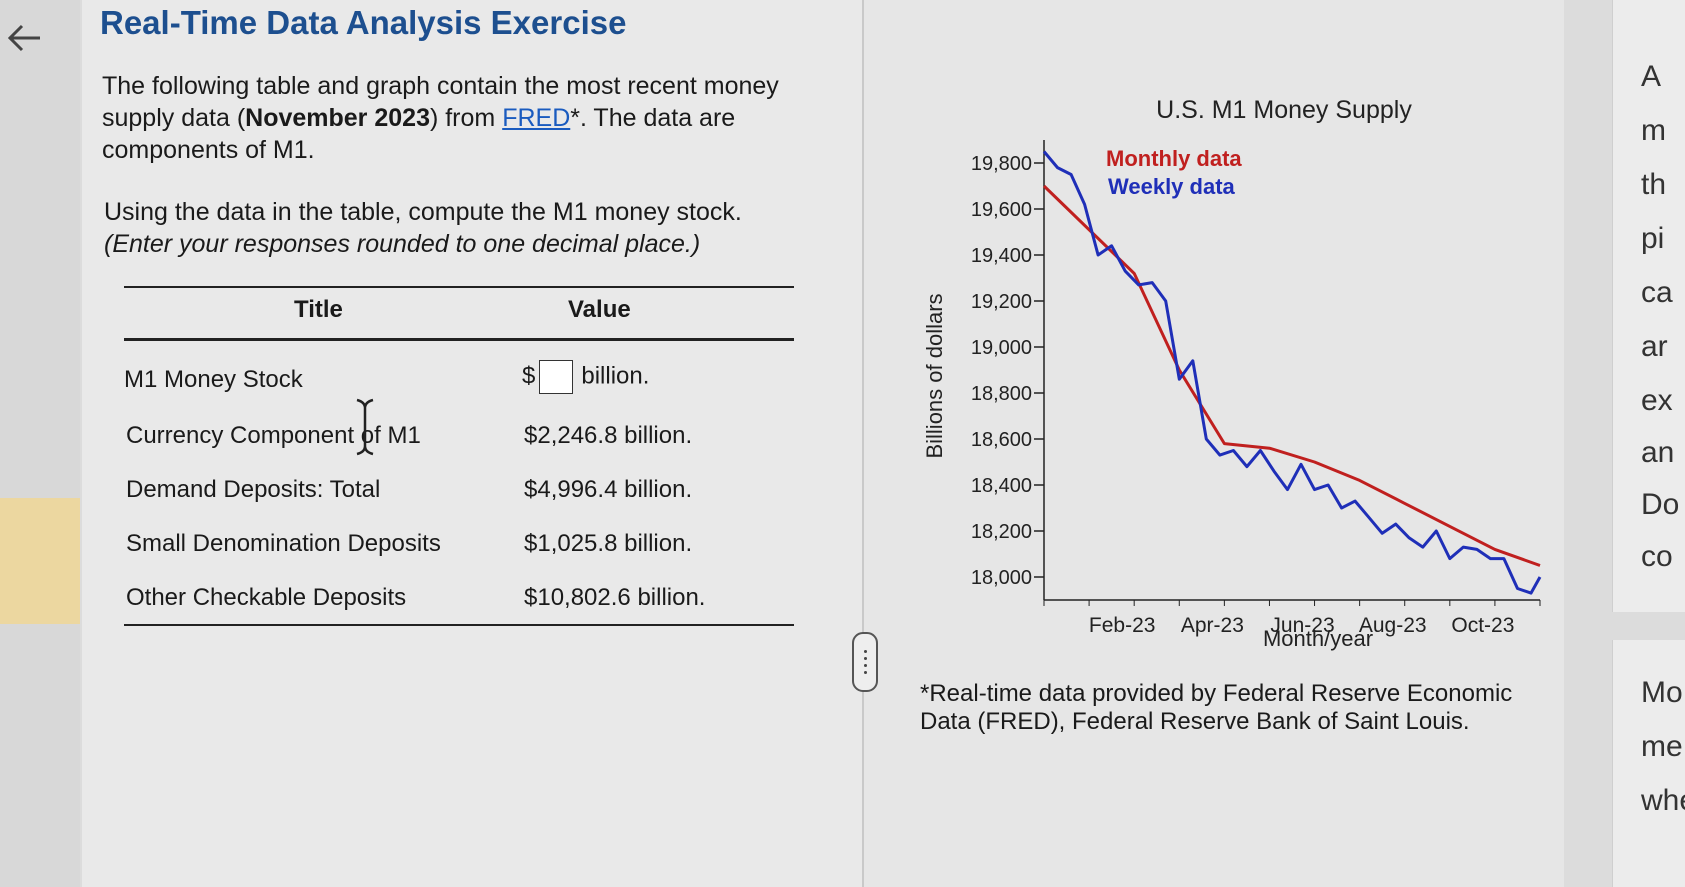 The height and width of the screenshot is (887, 1685). Describe the element at coordinates (419, 134) in the screenshot. I see `intro-text-post: *. The data are components of M1.` at that location.